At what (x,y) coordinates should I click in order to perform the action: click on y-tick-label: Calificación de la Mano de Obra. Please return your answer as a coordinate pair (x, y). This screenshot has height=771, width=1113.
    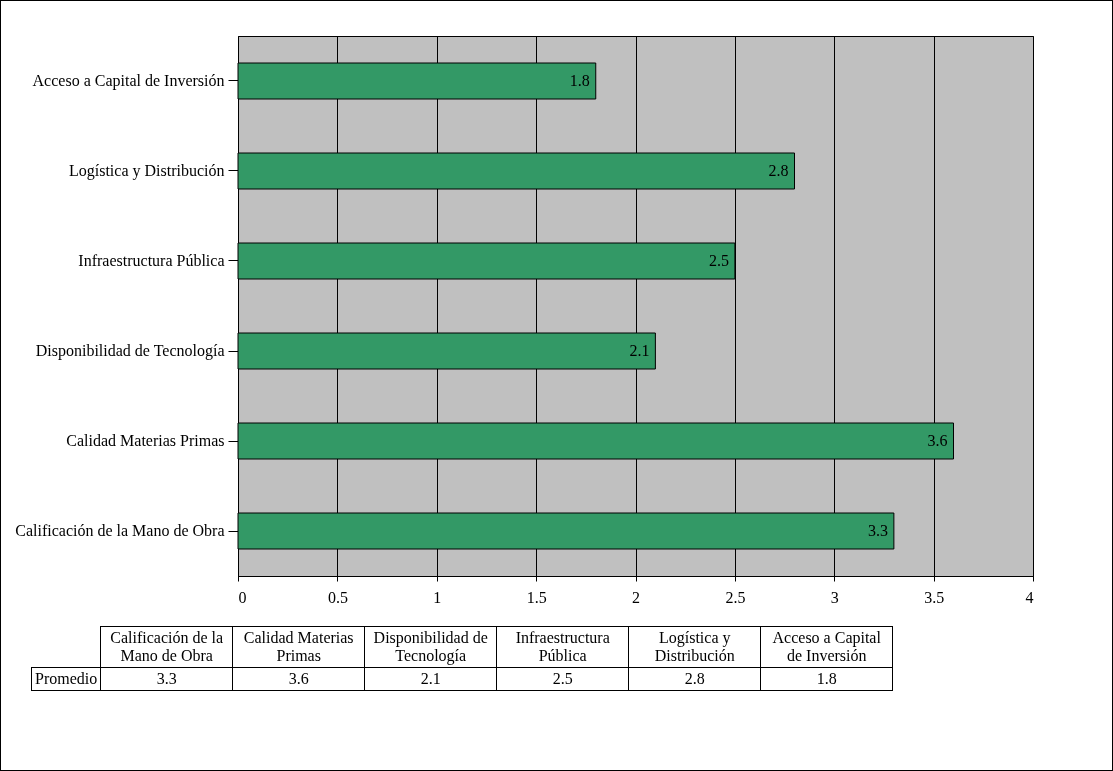
    Looking at the image, I should click on (120, 530).